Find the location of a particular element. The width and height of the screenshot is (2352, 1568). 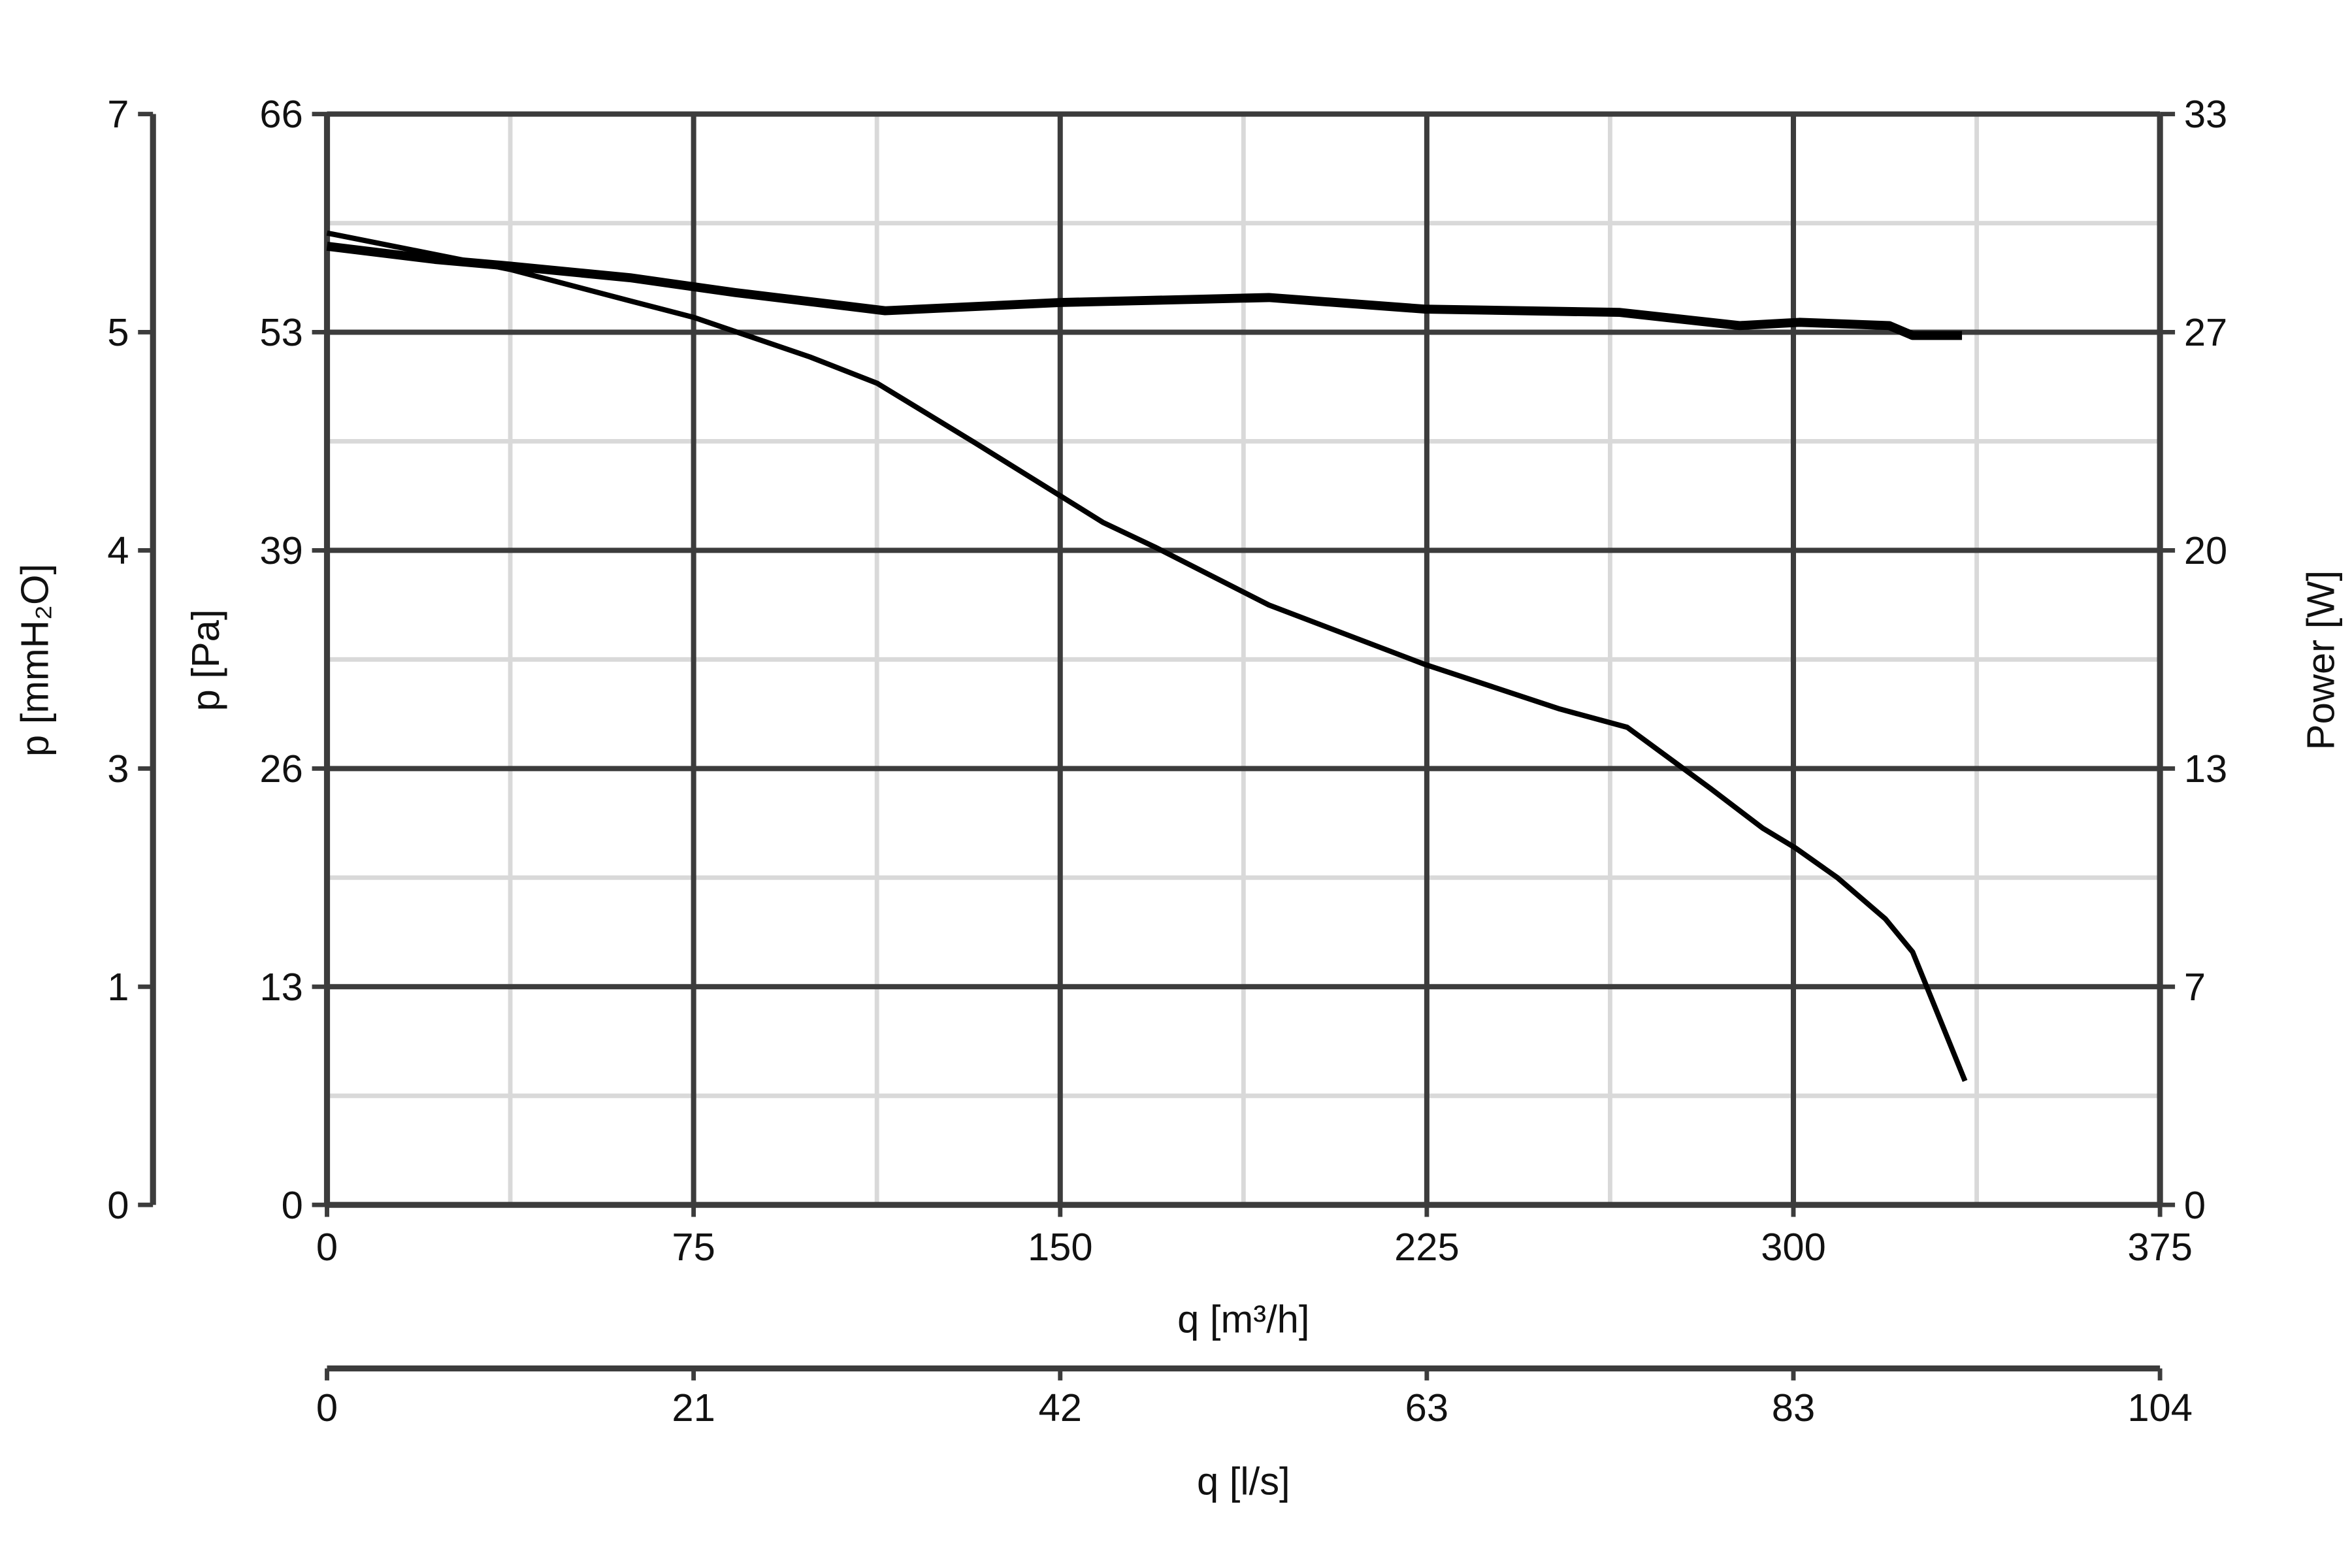

x-tick-label: 150 is located at coordinates (1060, 1247).